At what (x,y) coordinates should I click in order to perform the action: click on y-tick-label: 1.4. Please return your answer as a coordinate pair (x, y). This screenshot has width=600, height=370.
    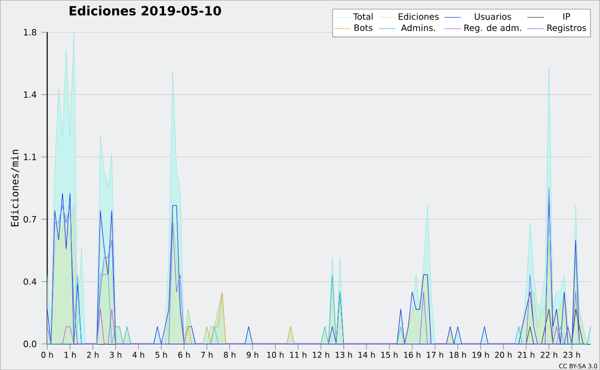
    Looking at the image, I should click on (30, 94).